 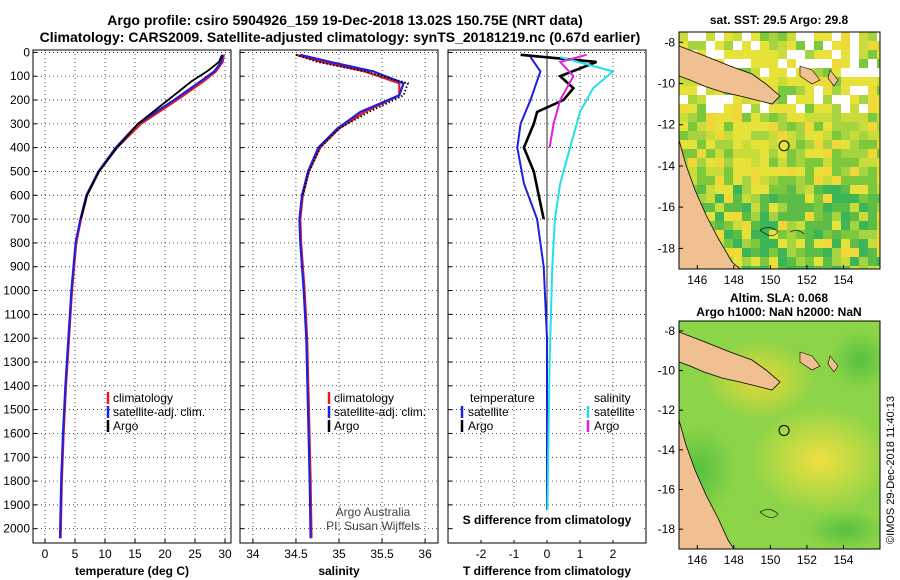 I want to click on map-lon-label: 148, so click(x=734, y=280).